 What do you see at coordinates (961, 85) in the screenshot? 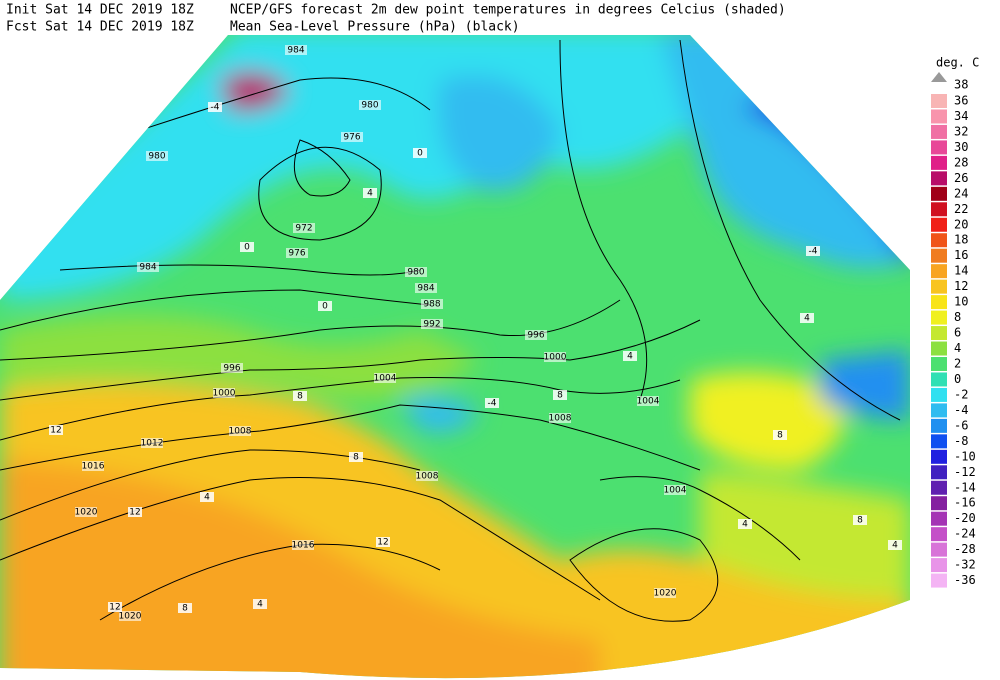
I see `legend-top-label: 38` at bounding box center [961, 85].